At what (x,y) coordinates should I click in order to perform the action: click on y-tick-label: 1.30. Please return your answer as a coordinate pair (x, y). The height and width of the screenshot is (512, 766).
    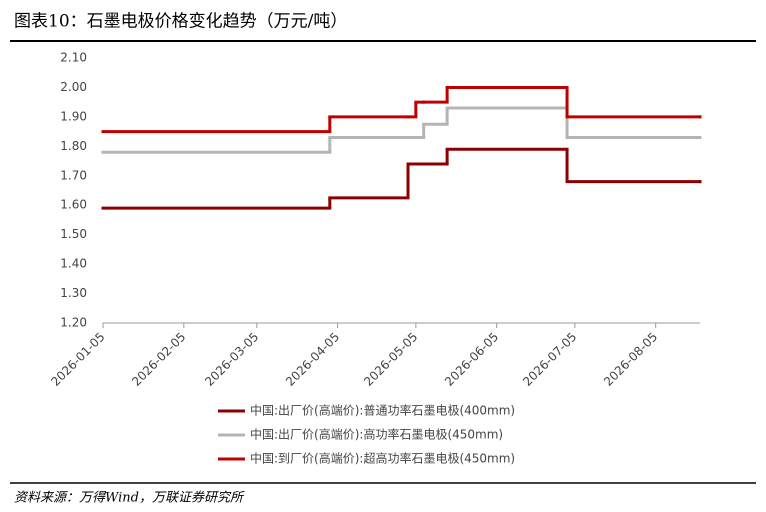
    Looking at the image, I should click on (73, 293).